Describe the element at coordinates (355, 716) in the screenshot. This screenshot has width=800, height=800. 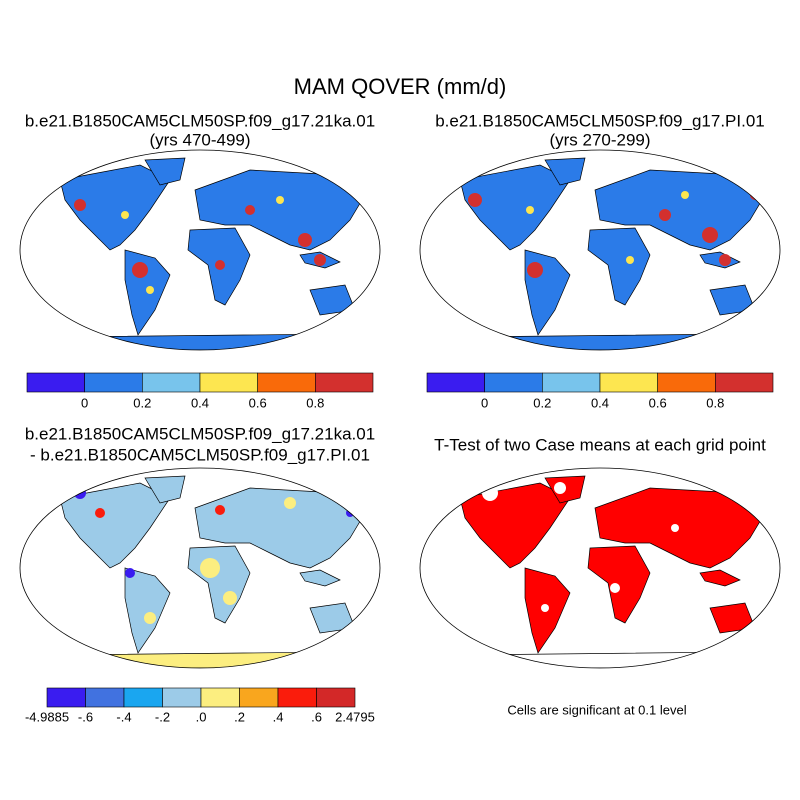
I see `colorbar-label: 2.4795` at that location.